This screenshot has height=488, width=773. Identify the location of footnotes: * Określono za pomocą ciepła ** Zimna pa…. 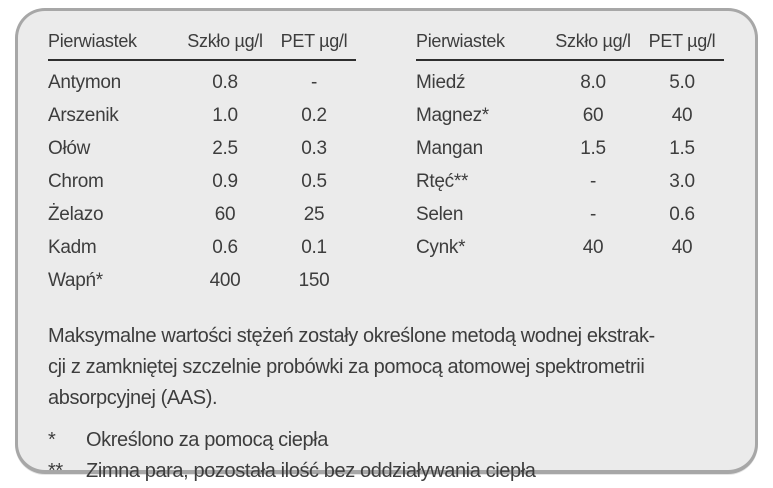
(386, 456).